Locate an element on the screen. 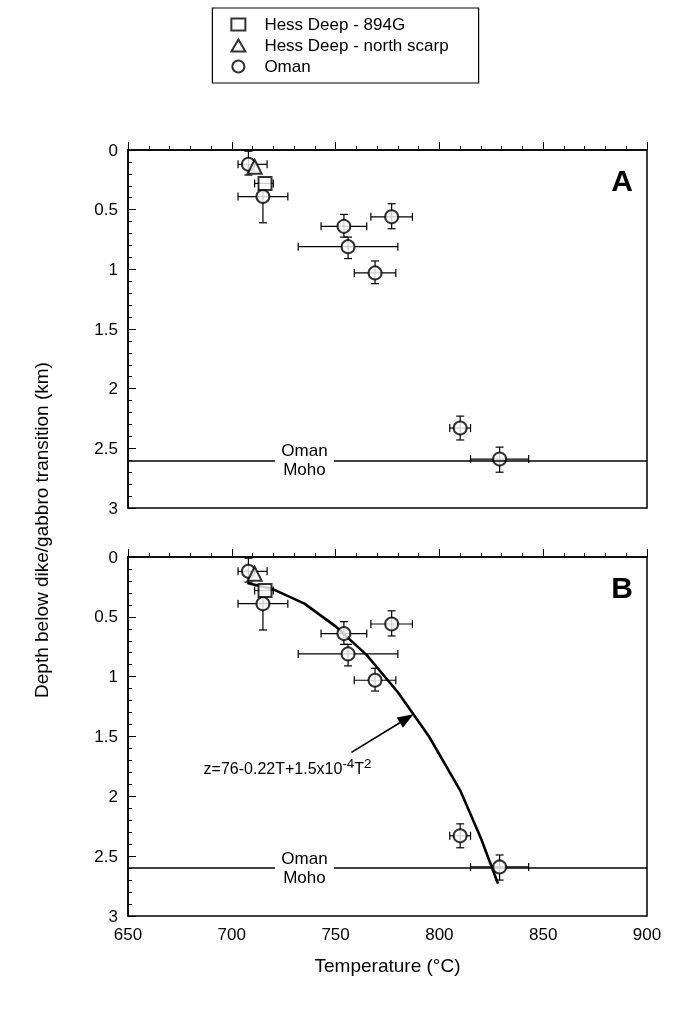 Image resolution: width=679 pixels, height=1015 pixels. x-tick-label: 650 is located at coordinates (128, 934).